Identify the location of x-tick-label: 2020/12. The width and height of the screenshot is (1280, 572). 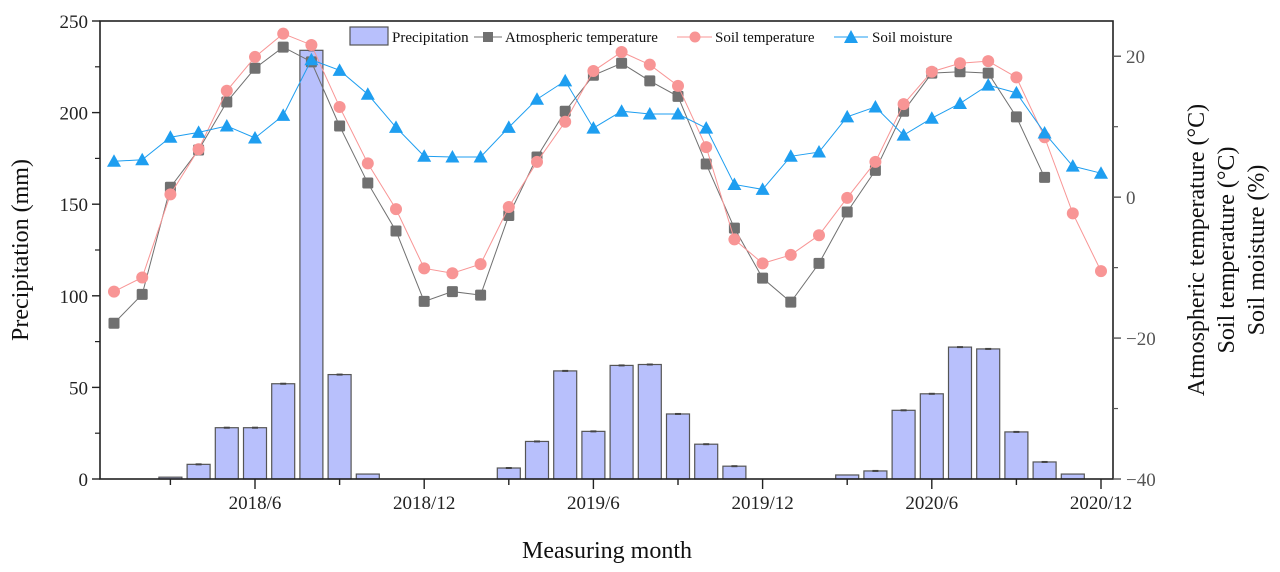
(1101, 503).